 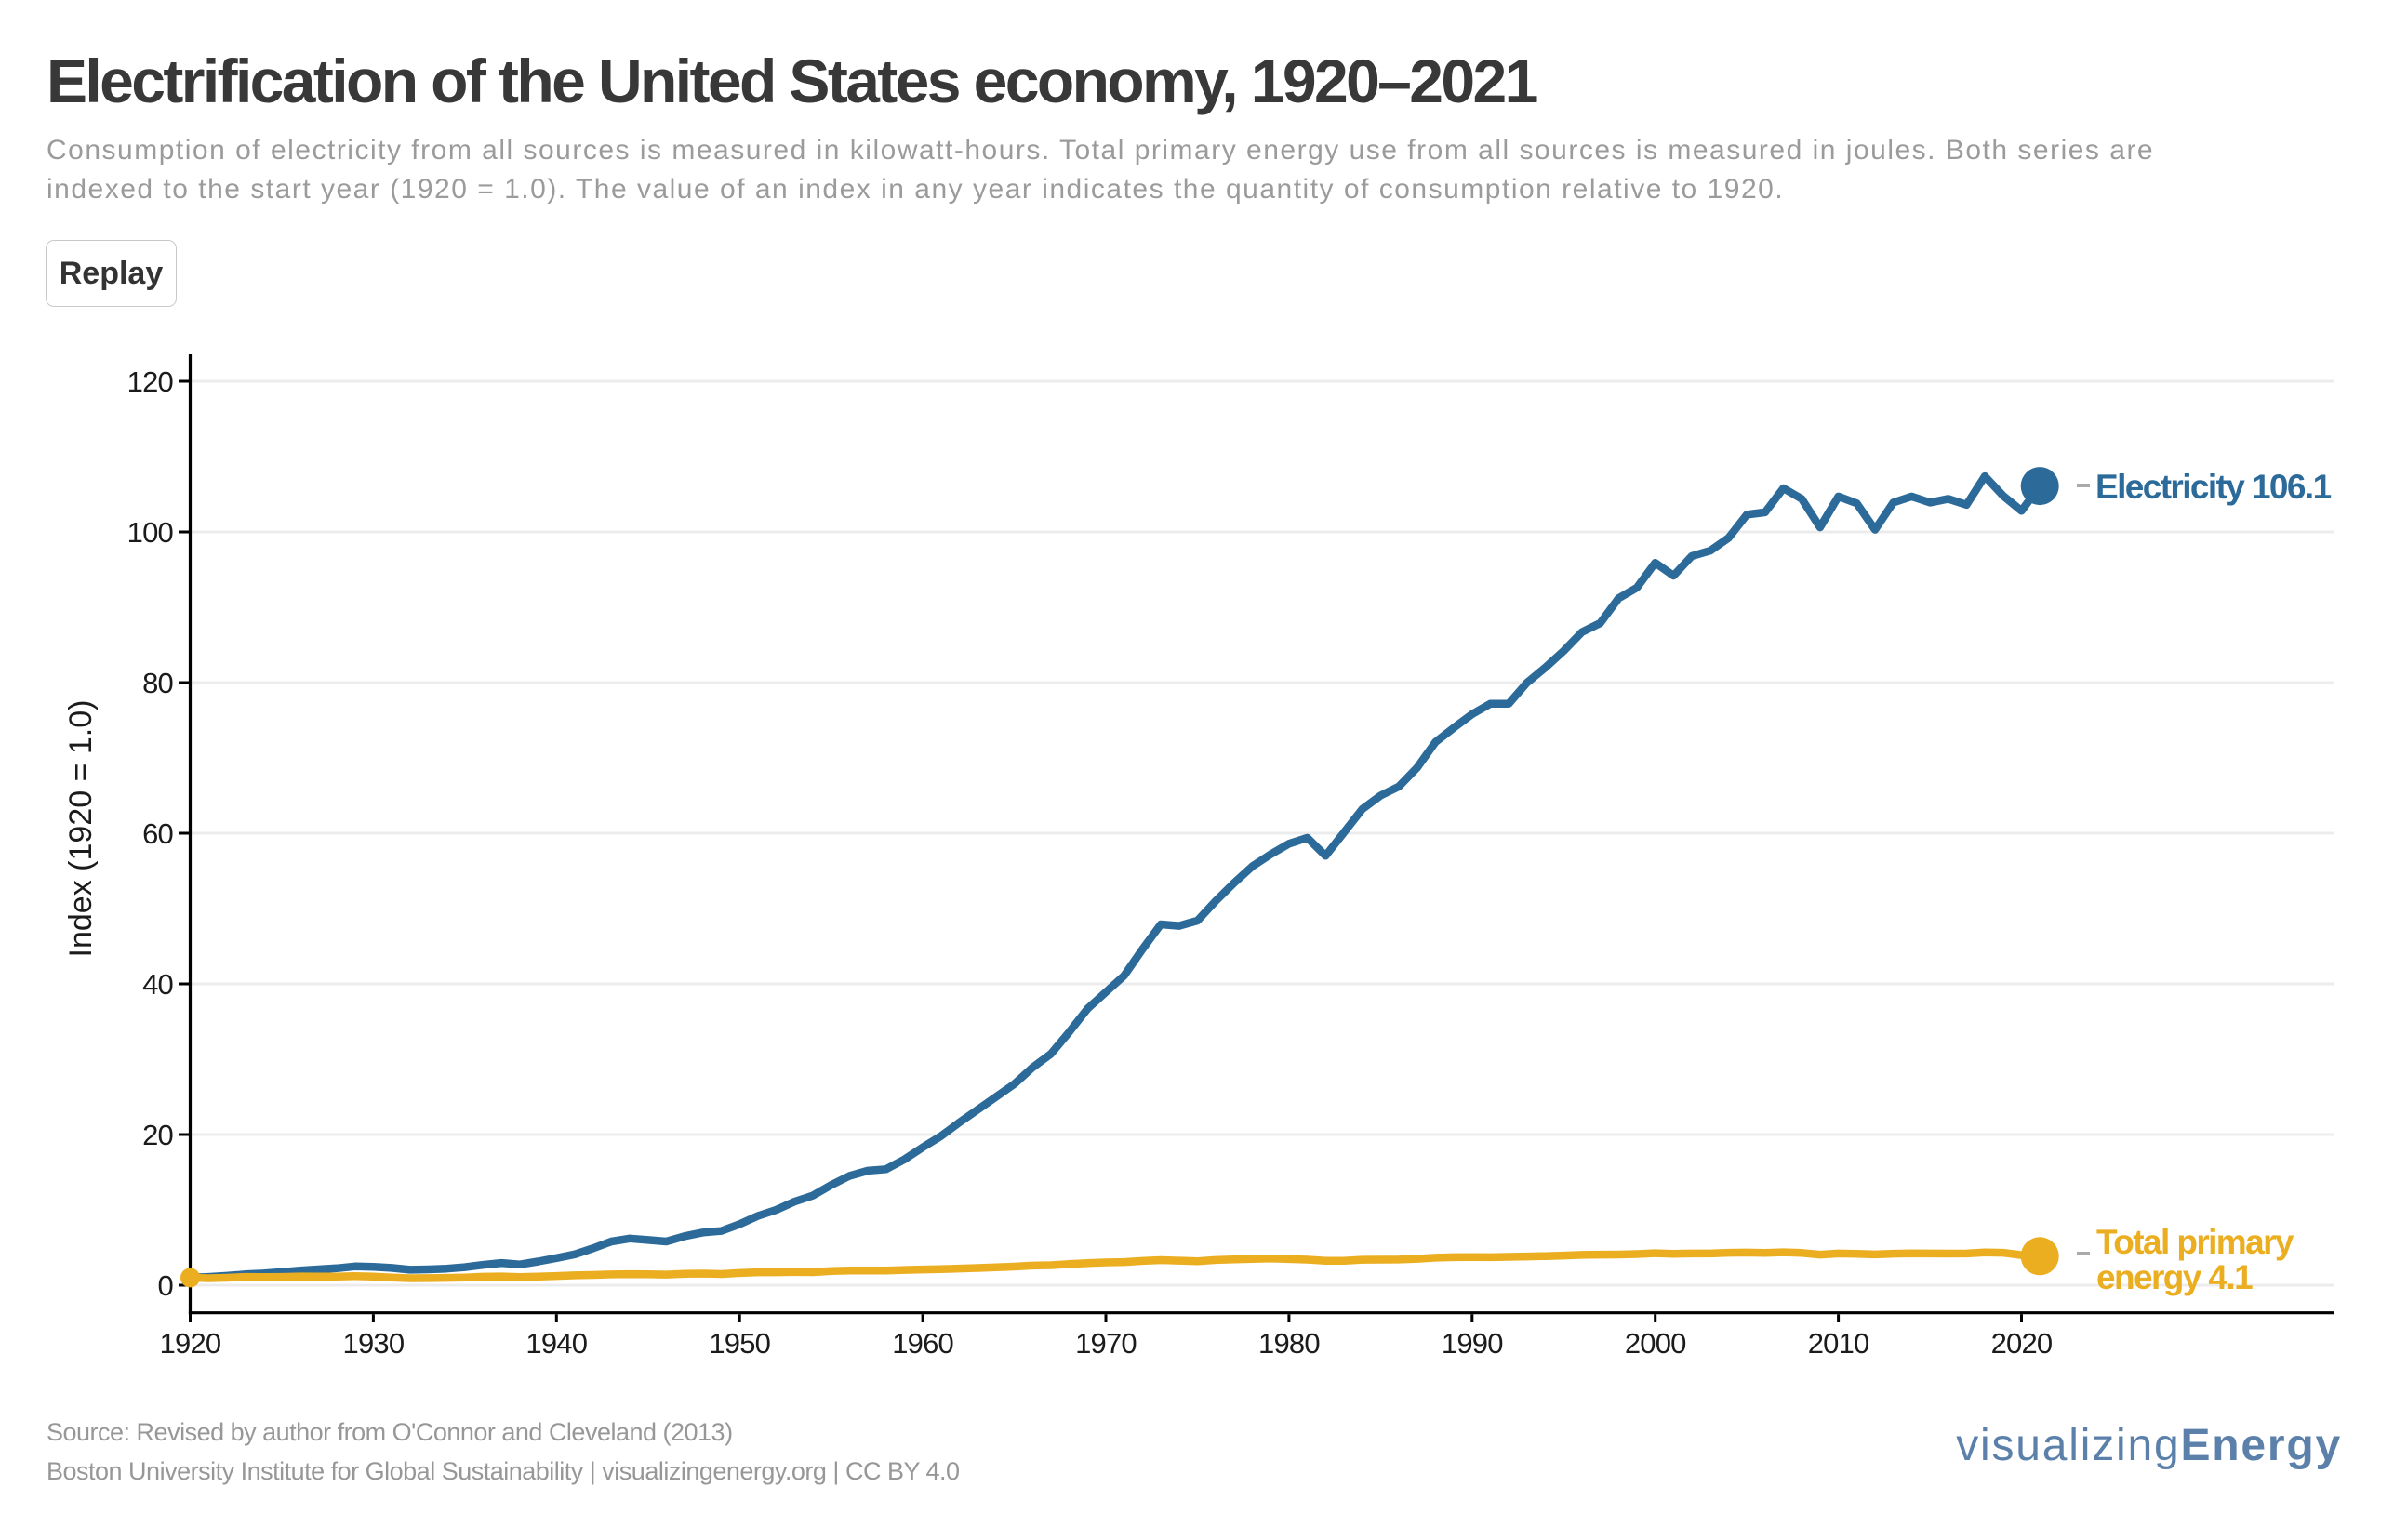 I want to click on svg-text: 1980, so click(x=1289, y=1343).